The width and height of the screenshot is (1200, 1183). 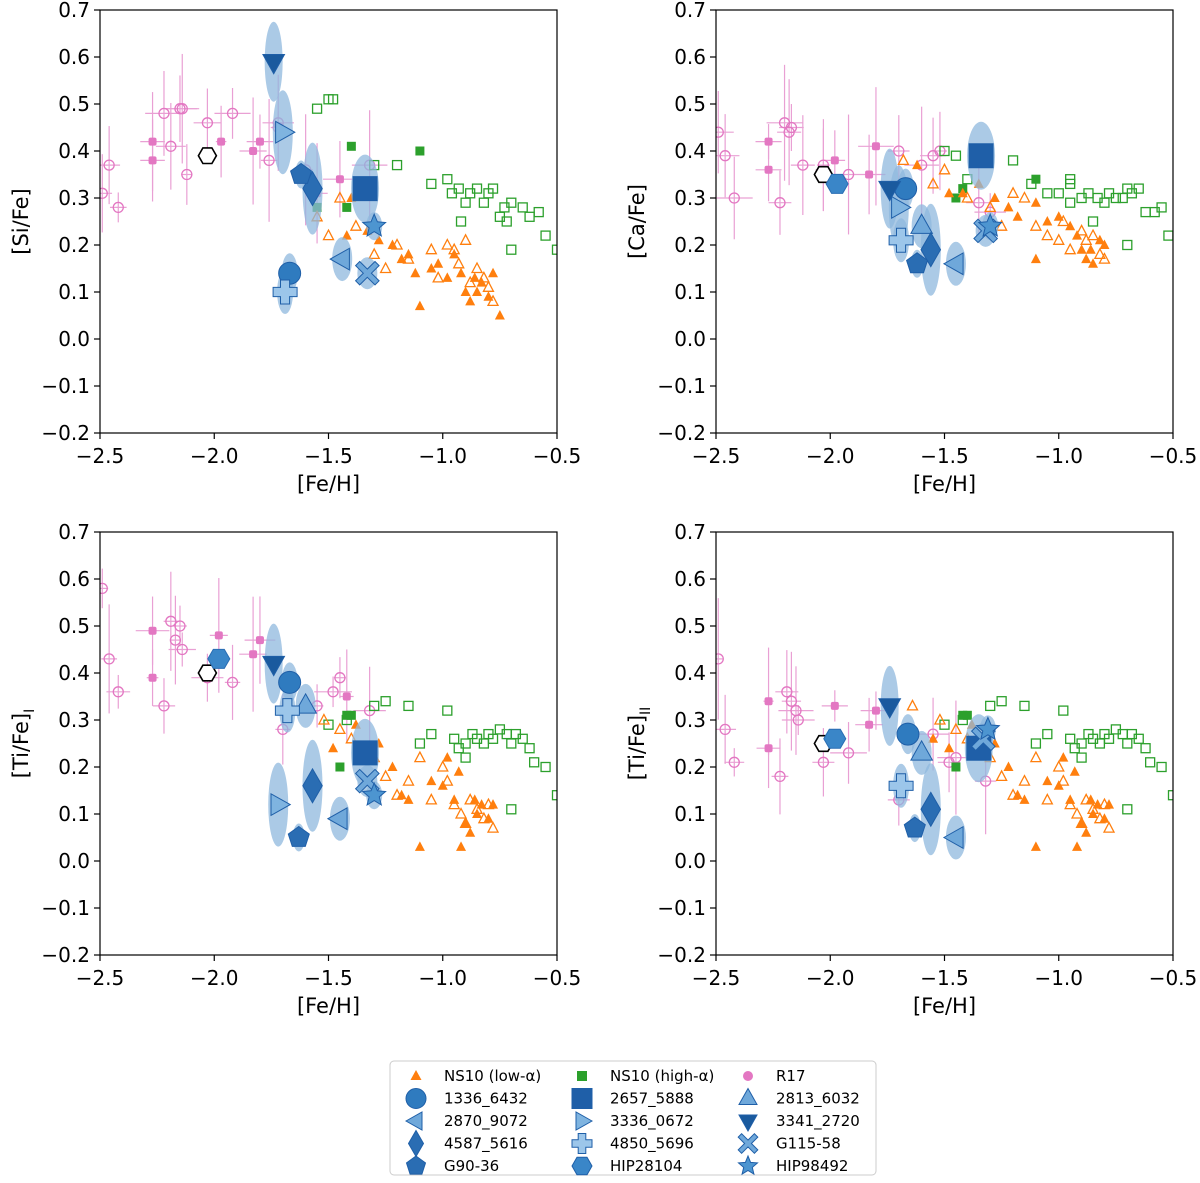 I want to click on legend-label: 3336_0672, so click(x=652, y=1121).